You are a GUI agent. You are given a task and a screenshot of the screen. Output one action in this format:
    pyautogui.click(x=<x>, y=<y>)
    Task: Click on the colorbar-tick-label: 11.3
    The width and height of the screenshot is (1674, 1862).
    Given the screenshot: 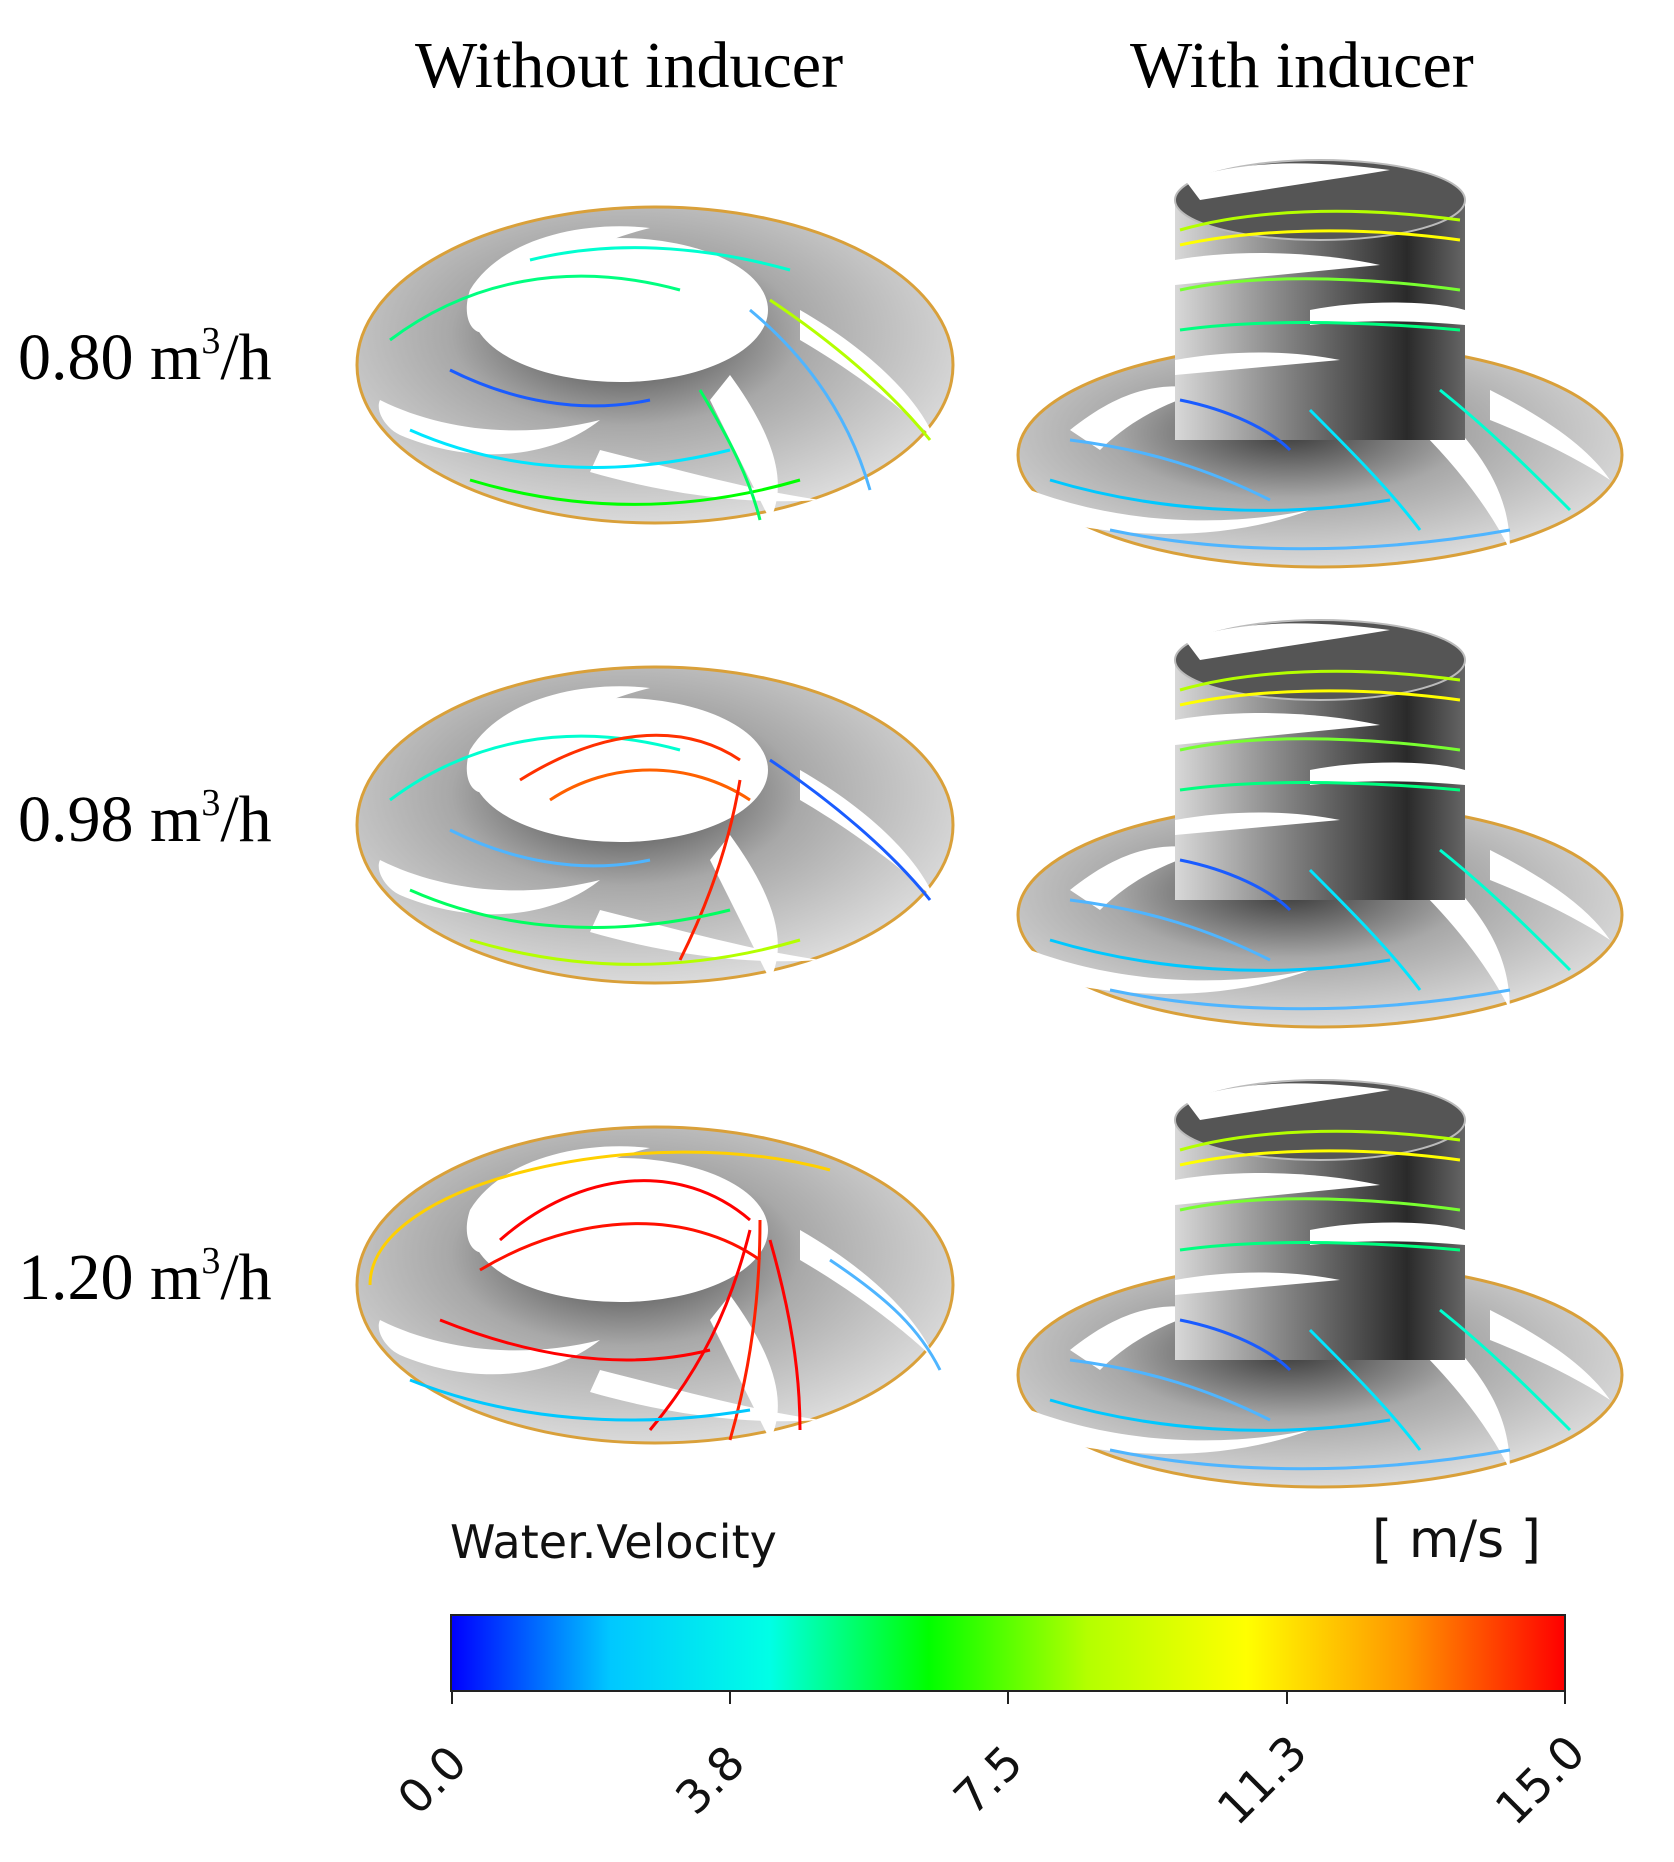 What is the action you would take?
    pyautogui.click(x=1262, y=1780)
    